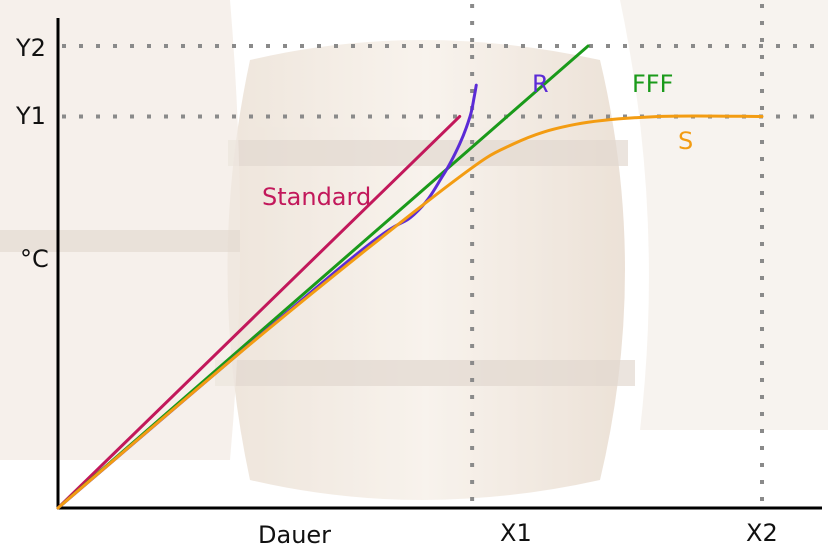 This screenshot has width=828, height=544. What do you see at coordinates (762, 531) in the screenshot?
I see `x-tick-label-x2: X2` at bounding box center [762, 531].